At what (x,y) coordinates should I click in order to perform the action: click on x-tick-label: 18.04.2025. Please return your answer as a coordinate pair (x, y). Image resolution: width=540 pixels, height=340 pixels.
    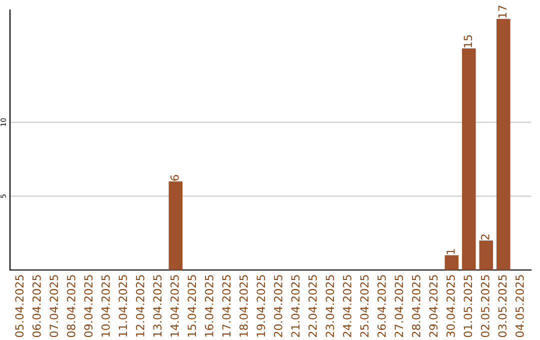
    Looking at the image, I should click on (243, 306).